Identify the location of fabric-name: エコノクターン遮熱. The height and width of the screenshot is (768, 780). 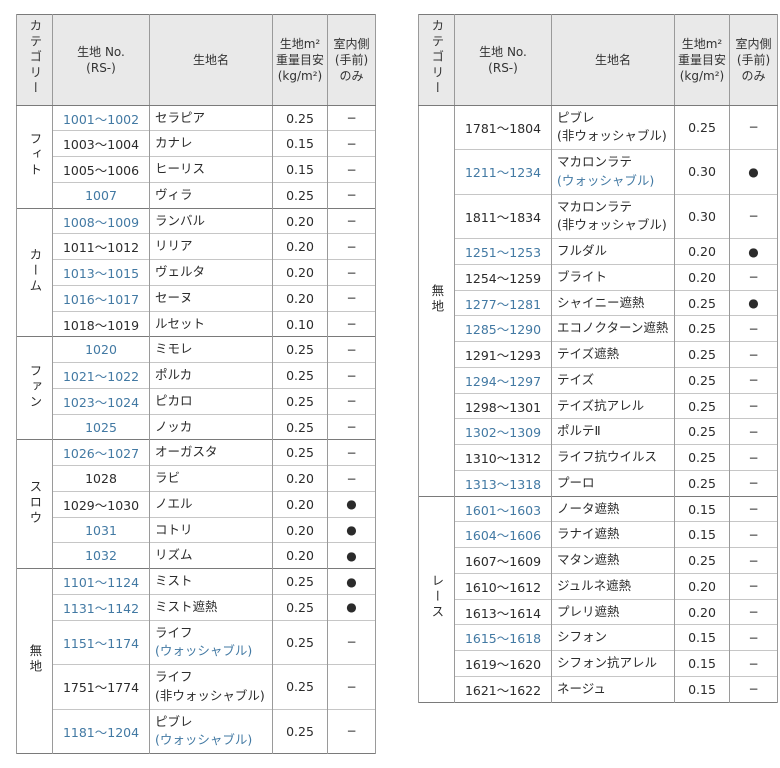
(613, 328).